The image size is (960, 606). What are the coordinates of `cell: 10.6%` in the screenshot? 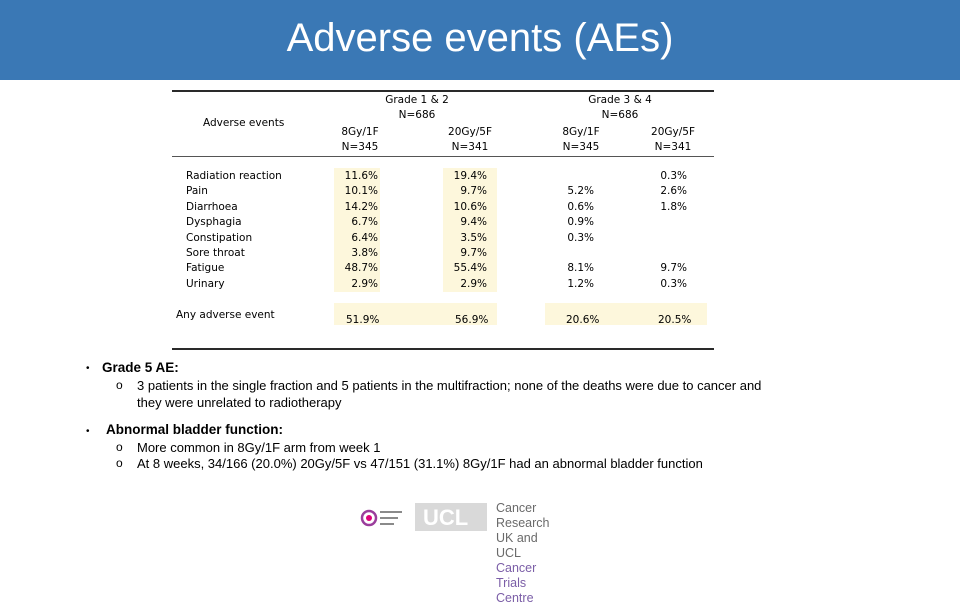 It's located at (470, 206).